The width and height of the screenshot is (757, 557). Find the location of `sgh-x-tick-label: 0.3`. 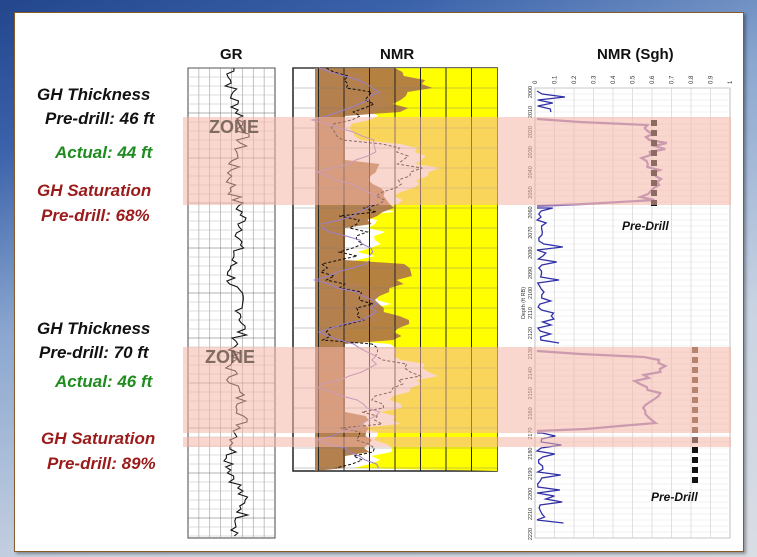

sgh-x-tick-label: 0.3 is located at coordinates (595, 79).